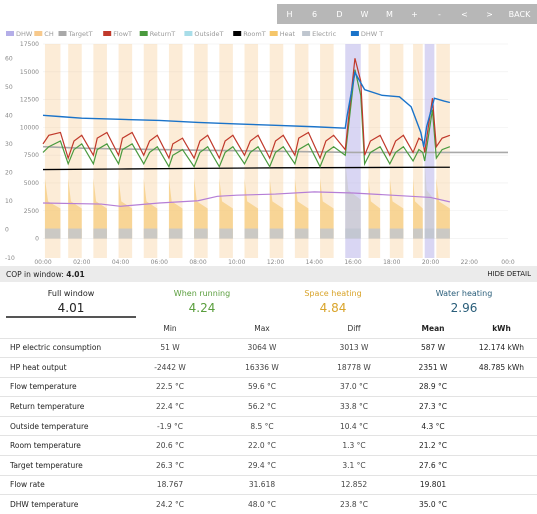  I want to click on y-left-tick: 0, so click(37, 239).